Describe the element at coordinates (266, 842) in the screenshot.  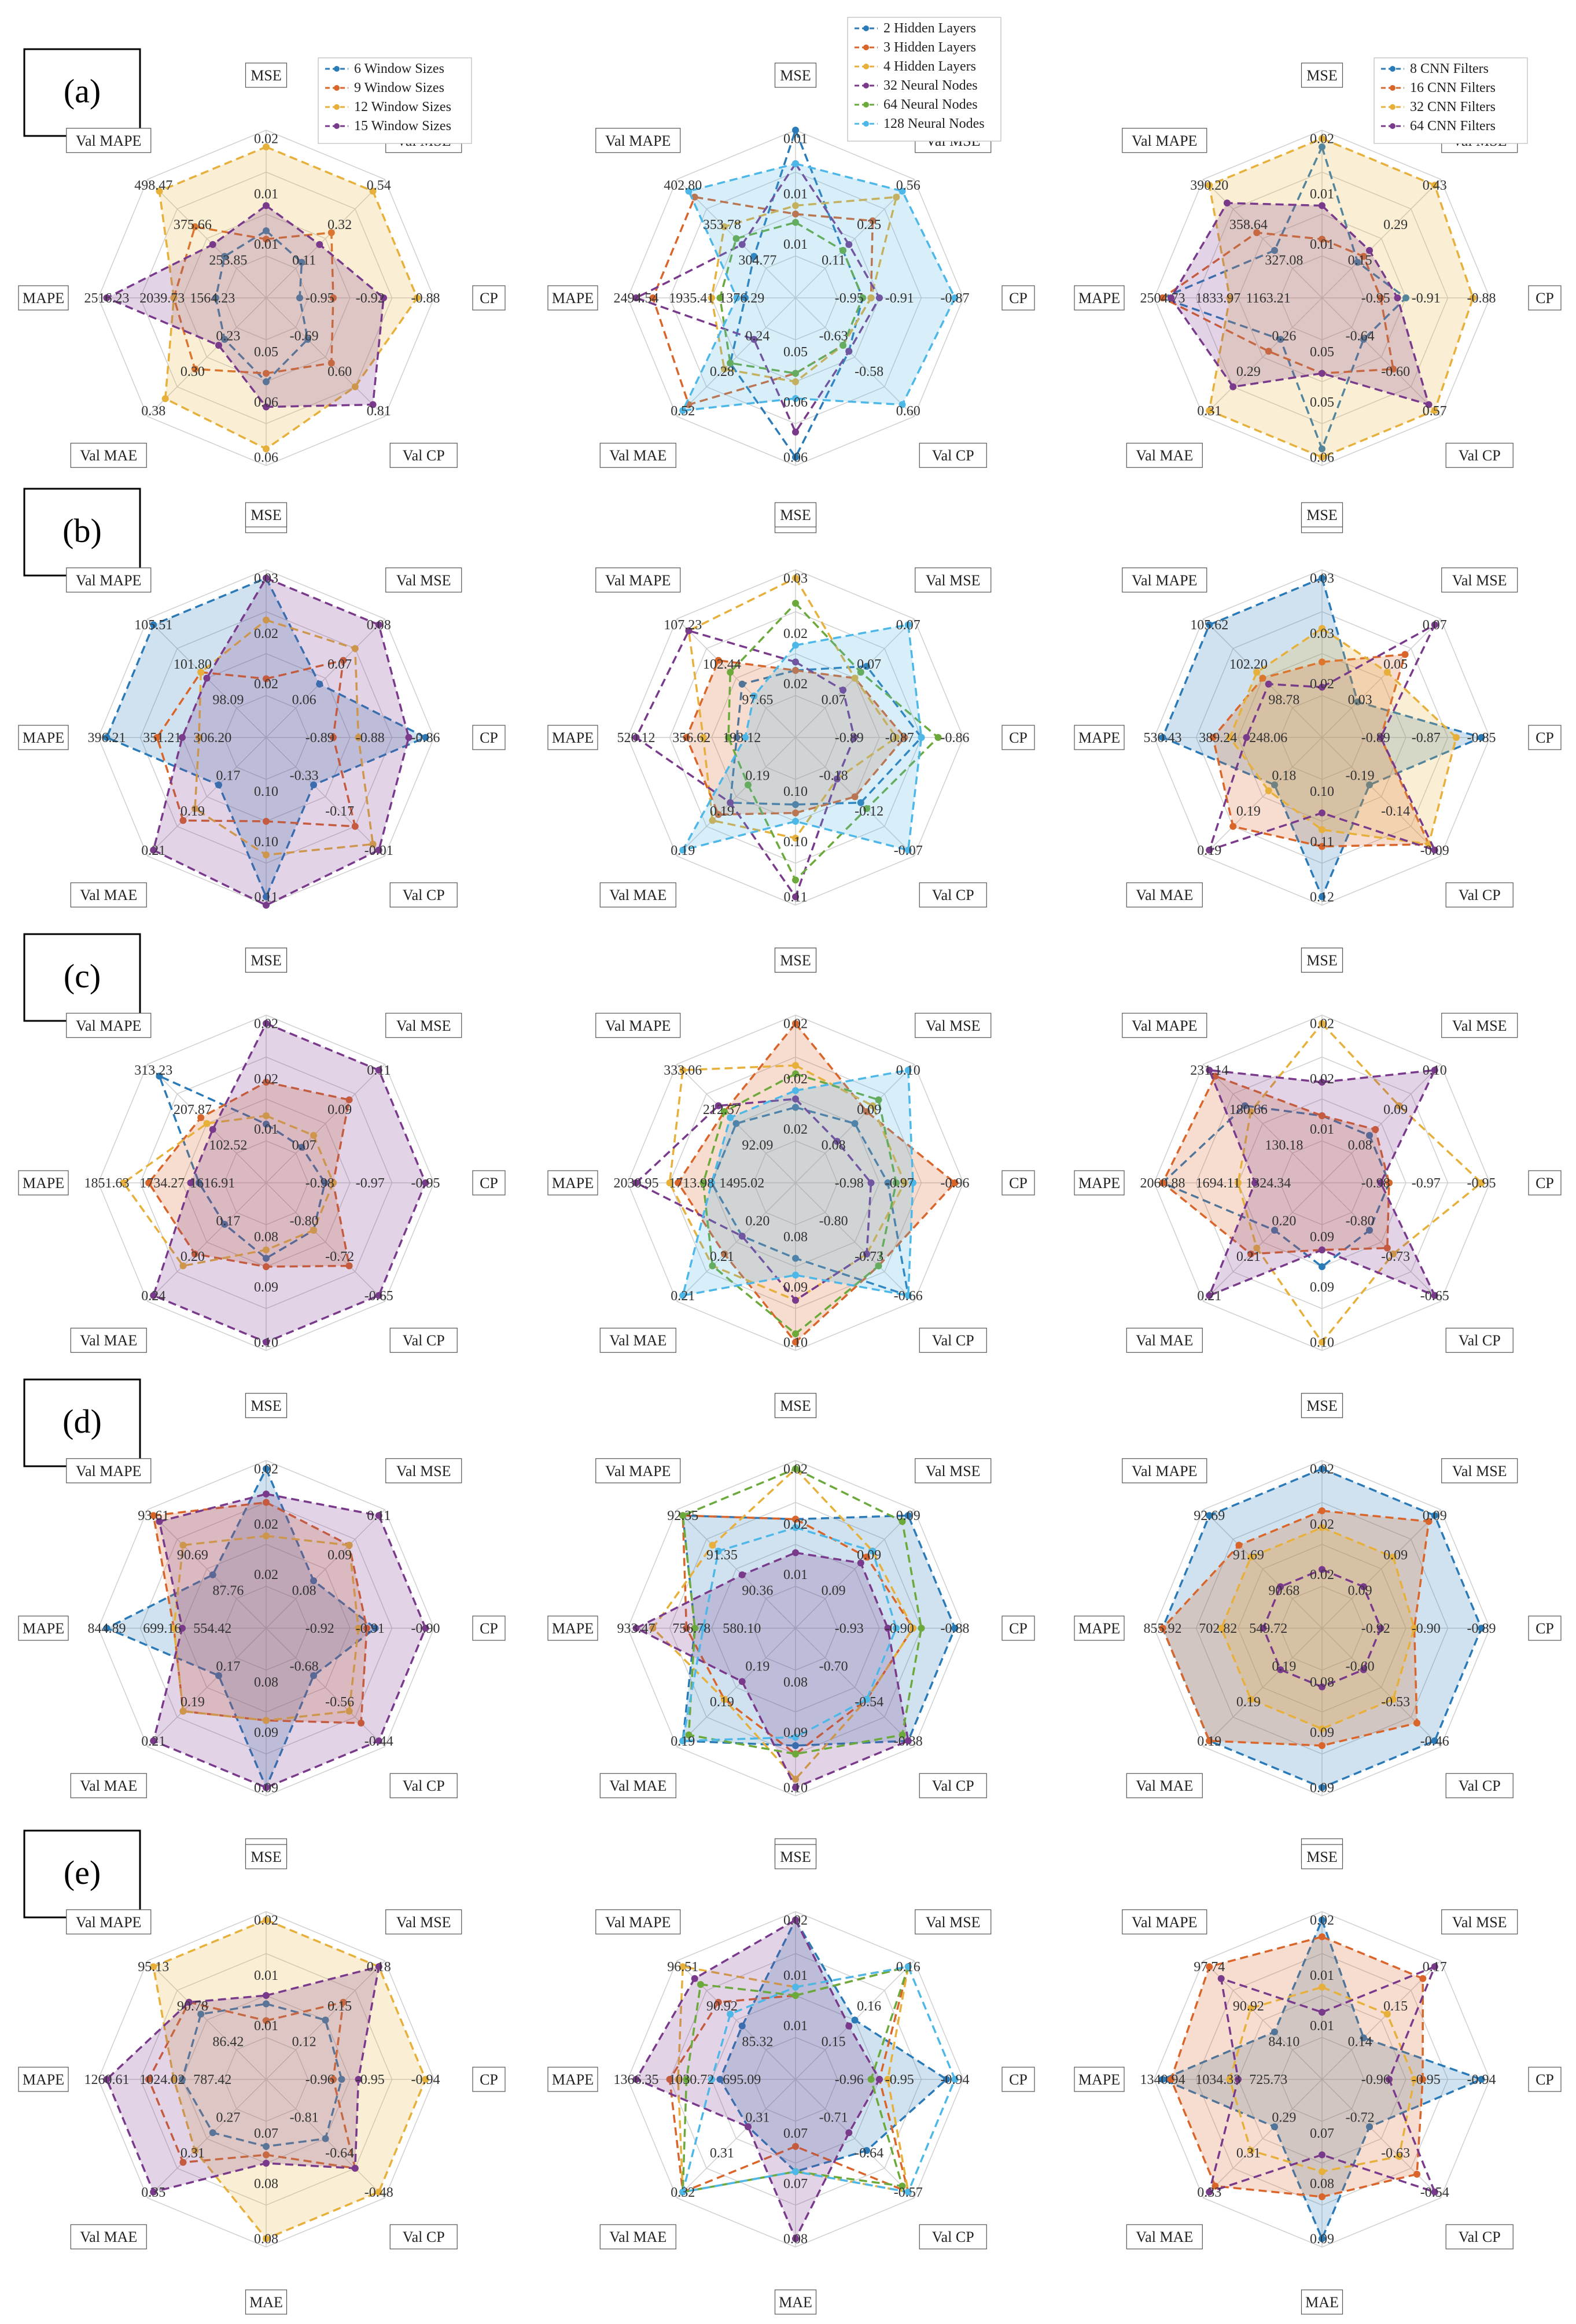
I see `tick-label: 0.10` at that location.